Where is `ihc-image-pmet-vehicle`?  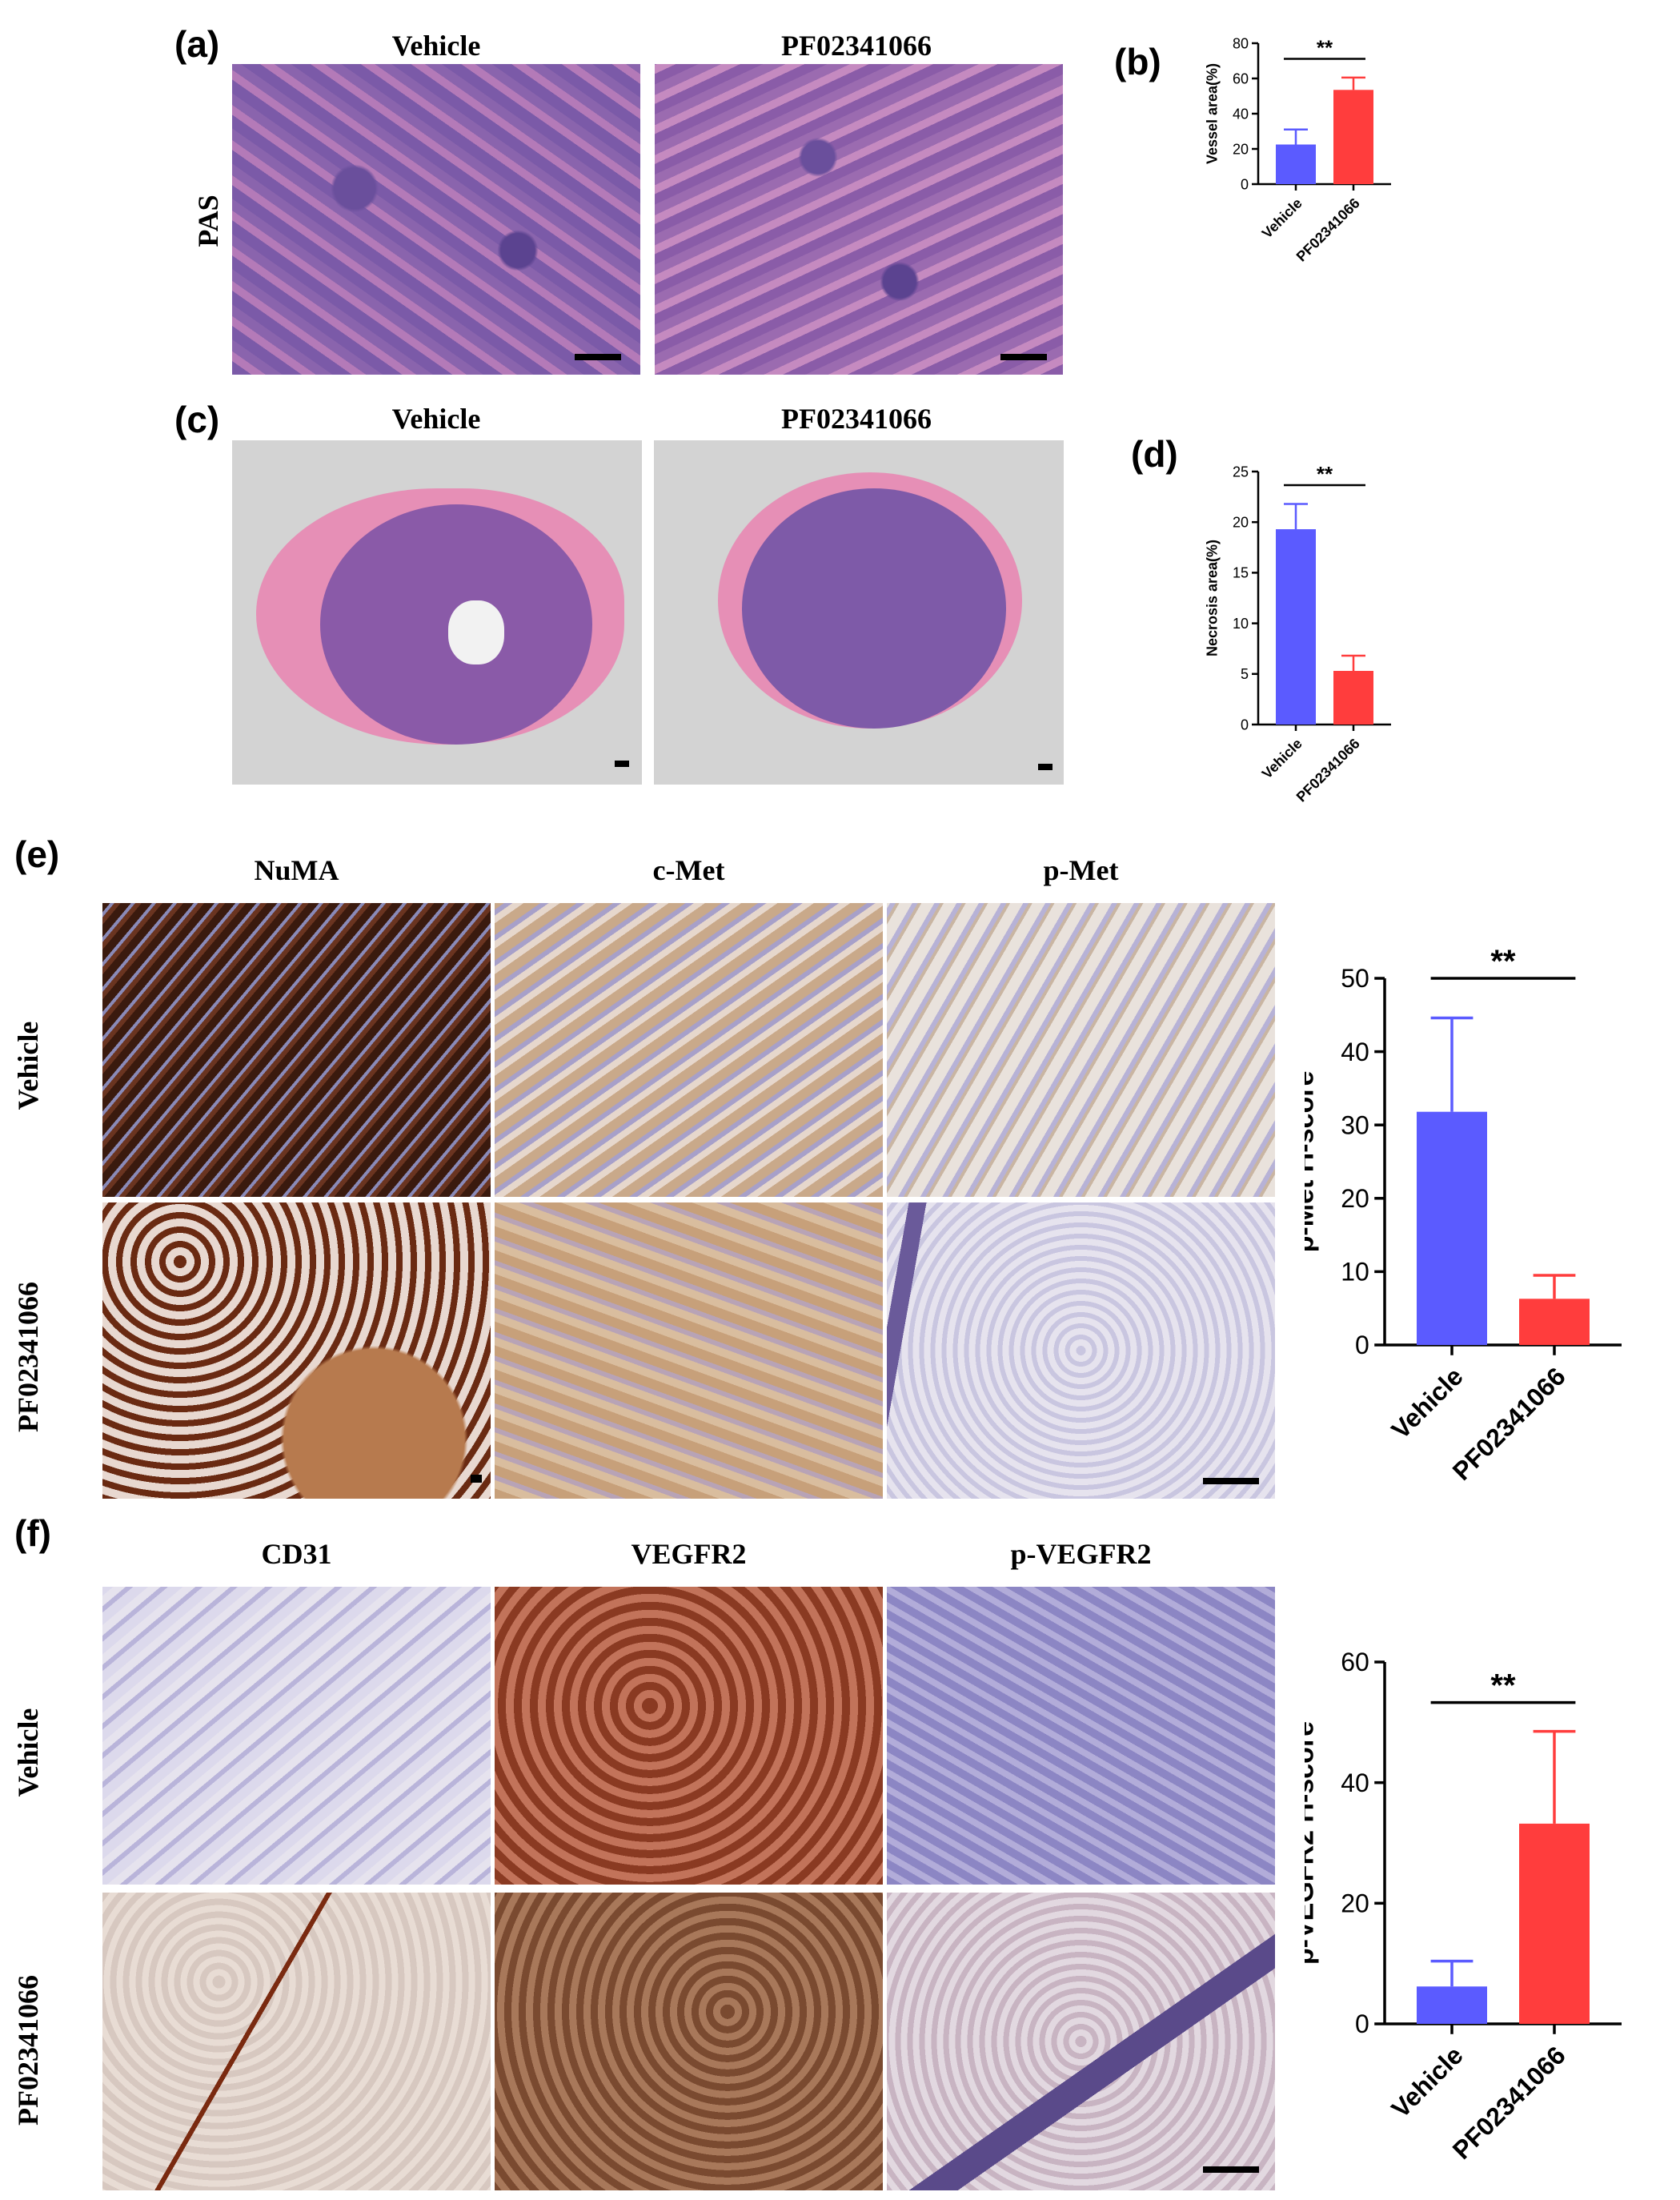
ihc-image-pmet-vehicle is located at coordinates (1081, 1050).